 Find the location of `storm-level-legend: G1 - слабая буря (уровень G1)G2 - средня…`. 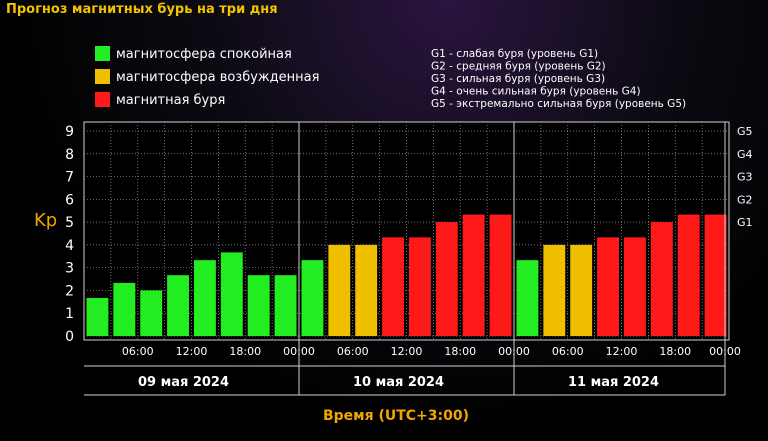

storm-level-legend: G1 - слабая буря (уровень G1)G2 - средня… is located at coordinates (558, 79).